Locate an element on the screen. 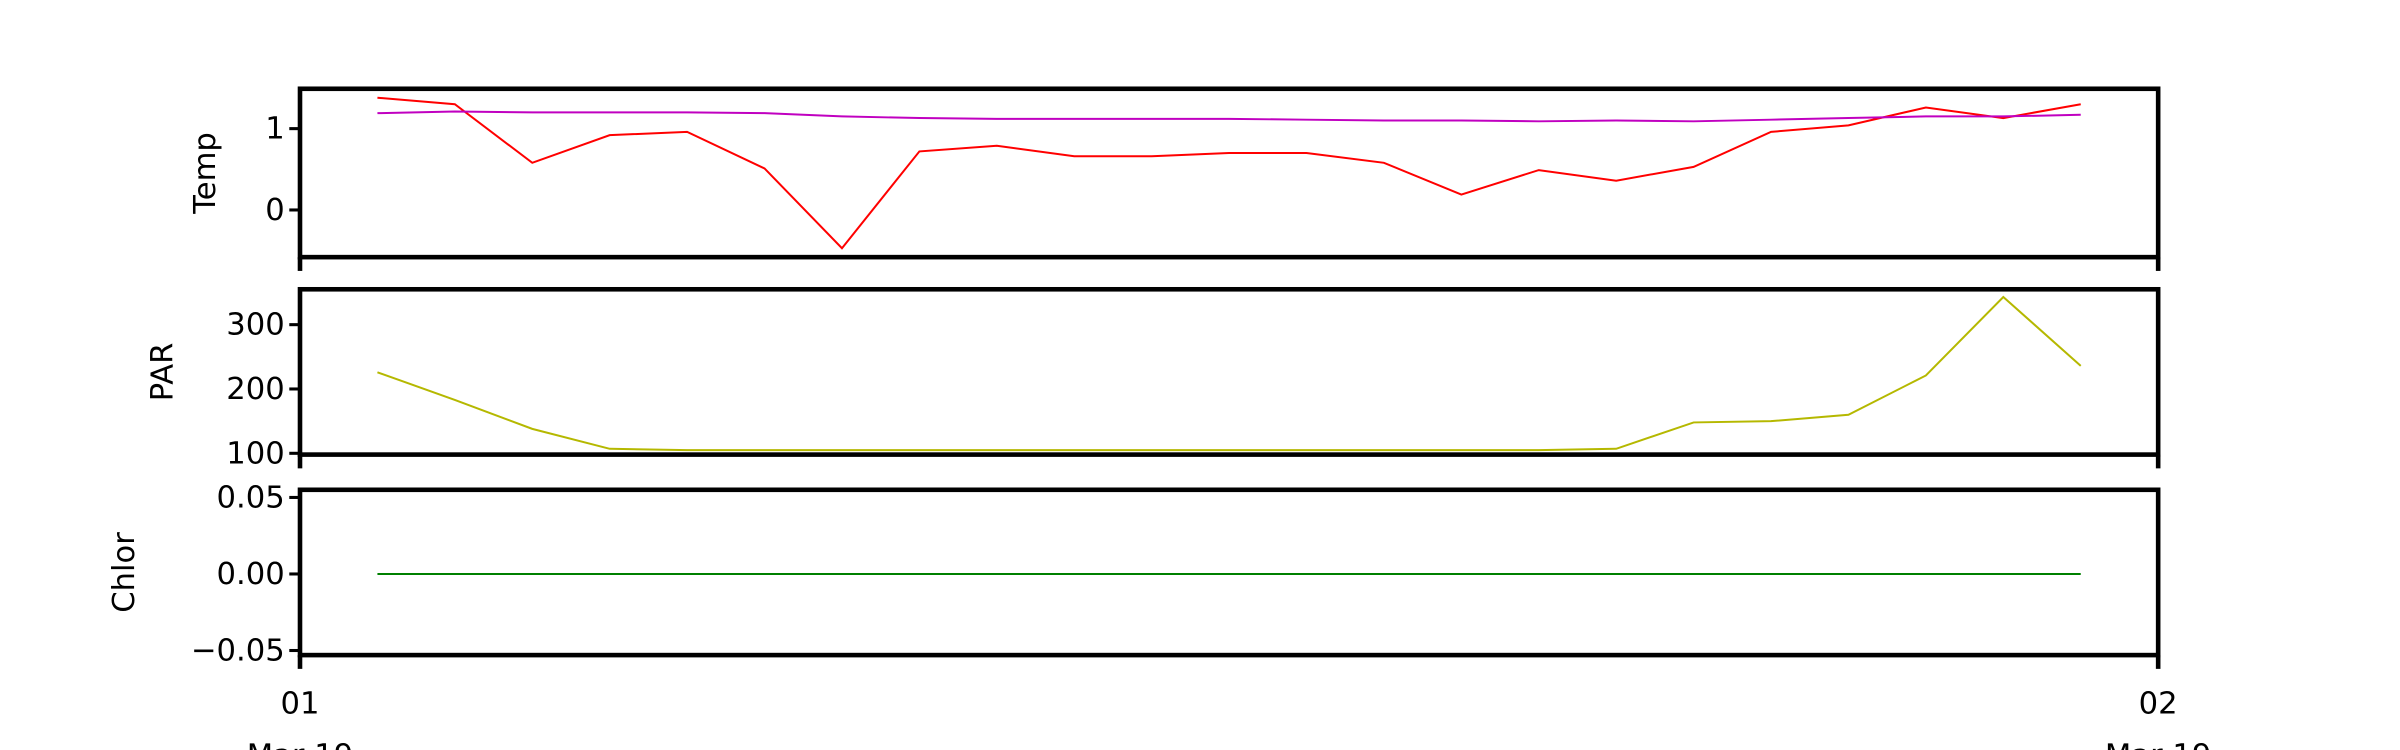  x-tick-label-box: 02 Mar 19 is located at coordinates (2158, 717).